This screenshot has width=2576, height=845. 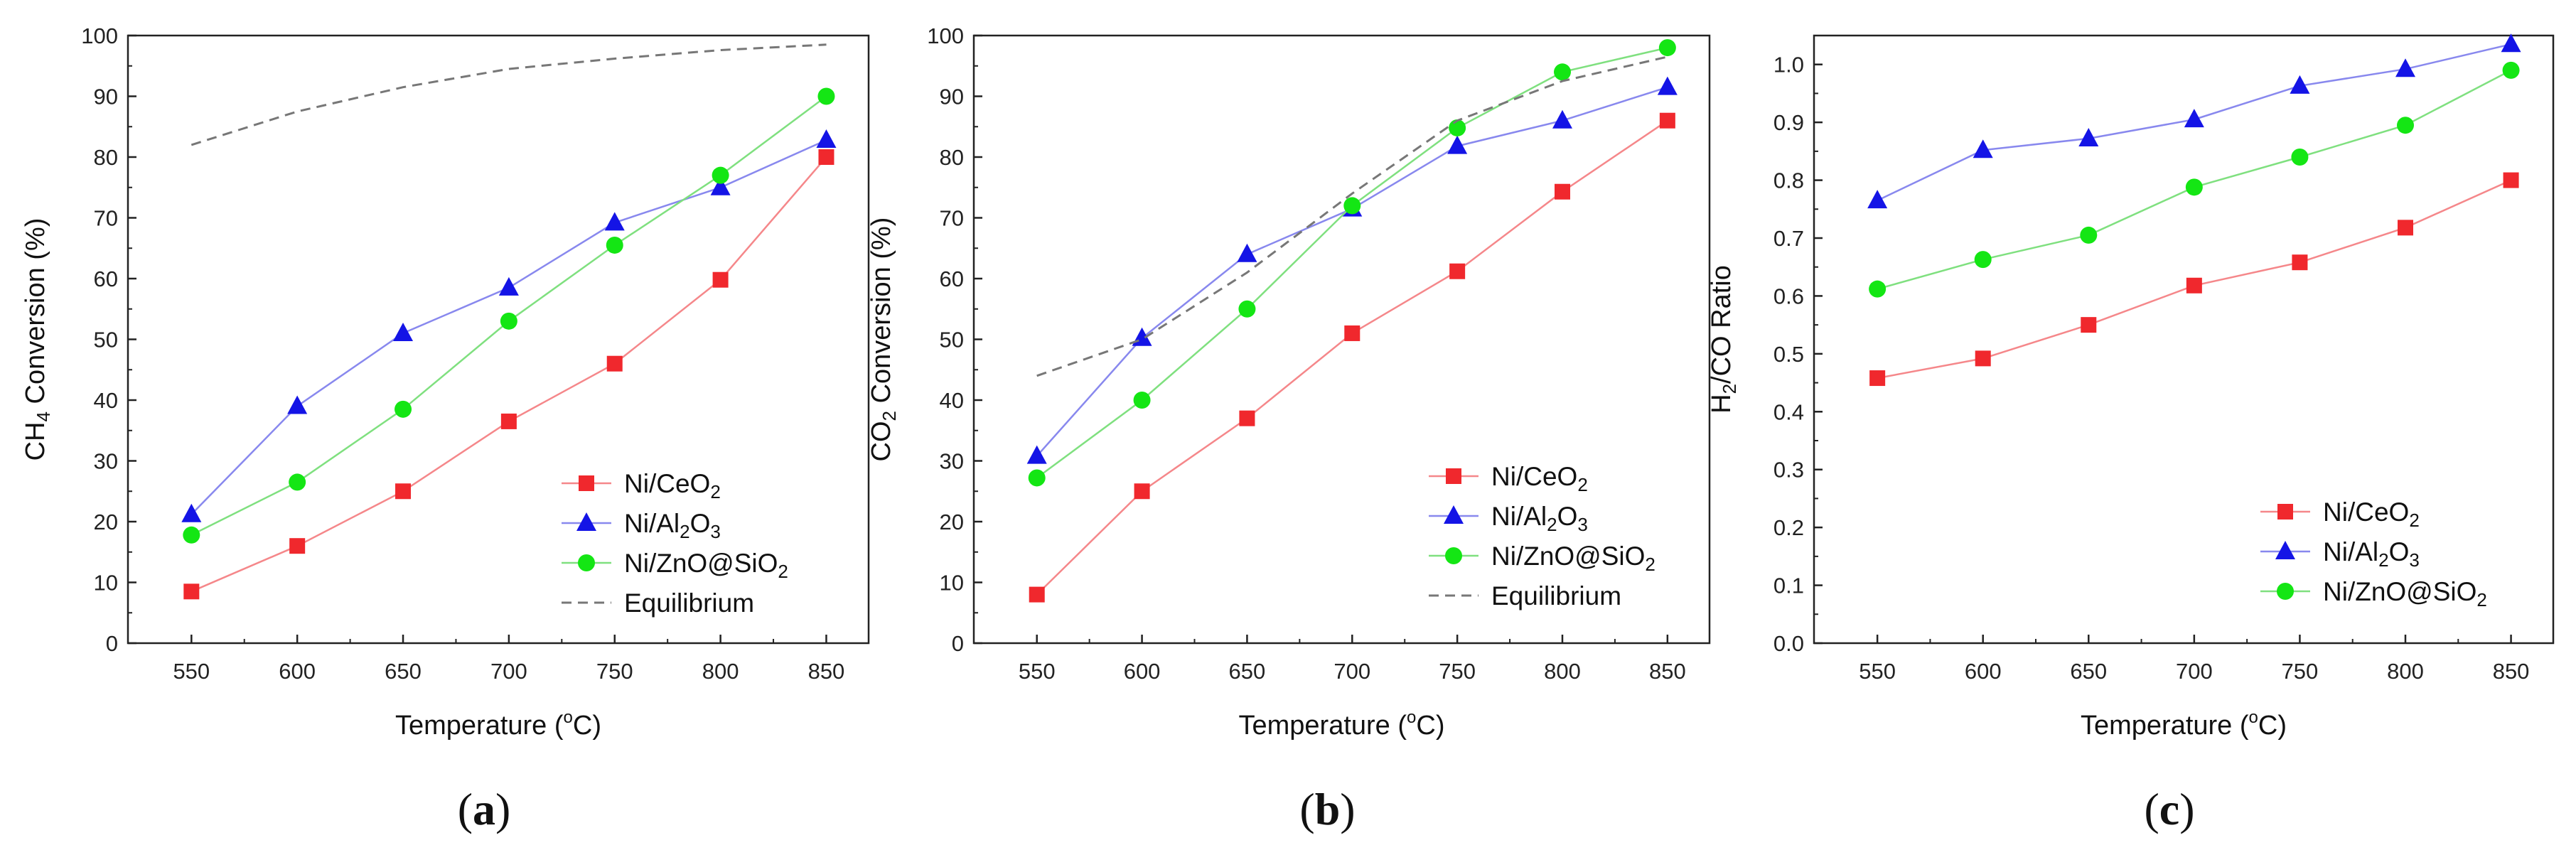 I want to click on y-tick-label: 20, so click(x=106, y=522).